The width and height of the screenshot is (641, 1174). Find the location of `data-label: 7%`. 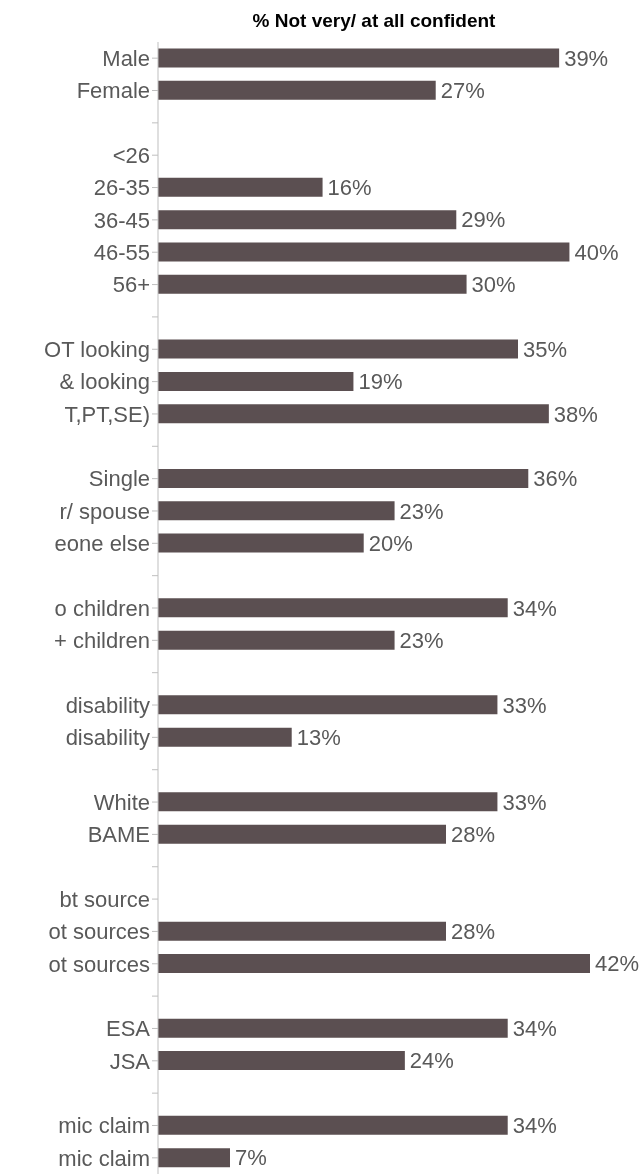

data-label: 7% is located at coordinates (251, 1158).